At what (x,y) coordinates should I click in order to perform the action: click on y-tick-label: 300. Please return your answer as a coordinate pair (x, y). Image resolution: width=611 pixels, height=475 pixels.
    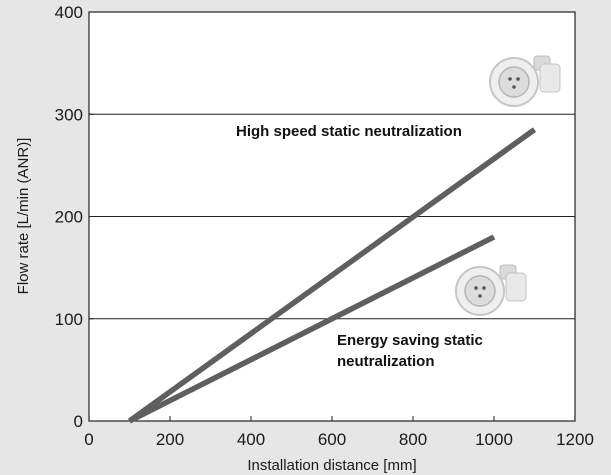
    Looking at the image, I should click on (69, 114).